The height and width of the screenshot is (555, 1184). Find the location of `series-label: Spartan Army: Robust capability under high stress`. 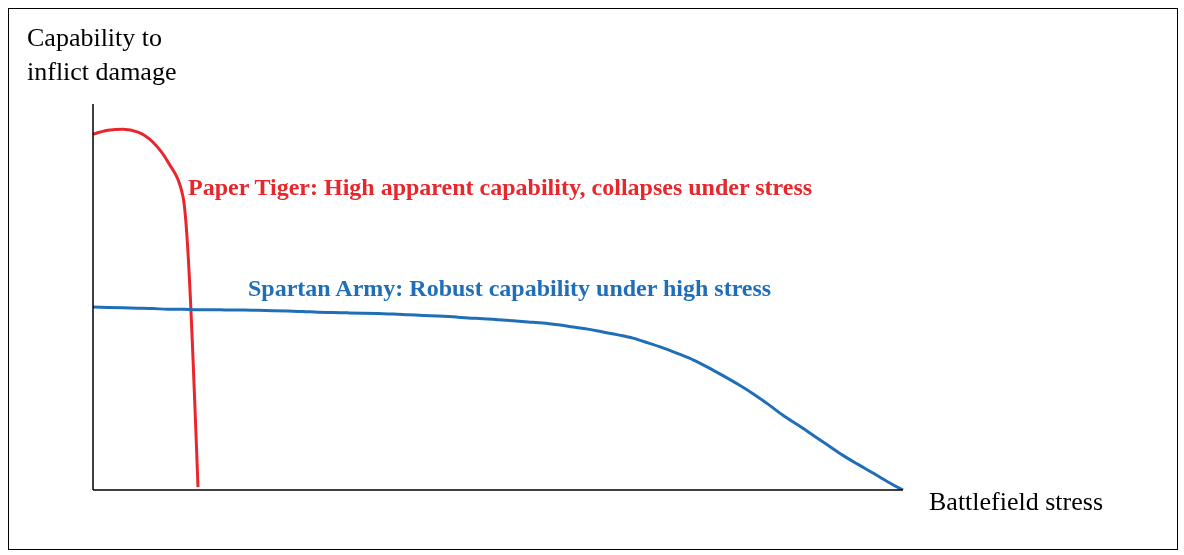

series-label: Spartan Army: Robust capability under high stress is located at coordinates (510, 287).